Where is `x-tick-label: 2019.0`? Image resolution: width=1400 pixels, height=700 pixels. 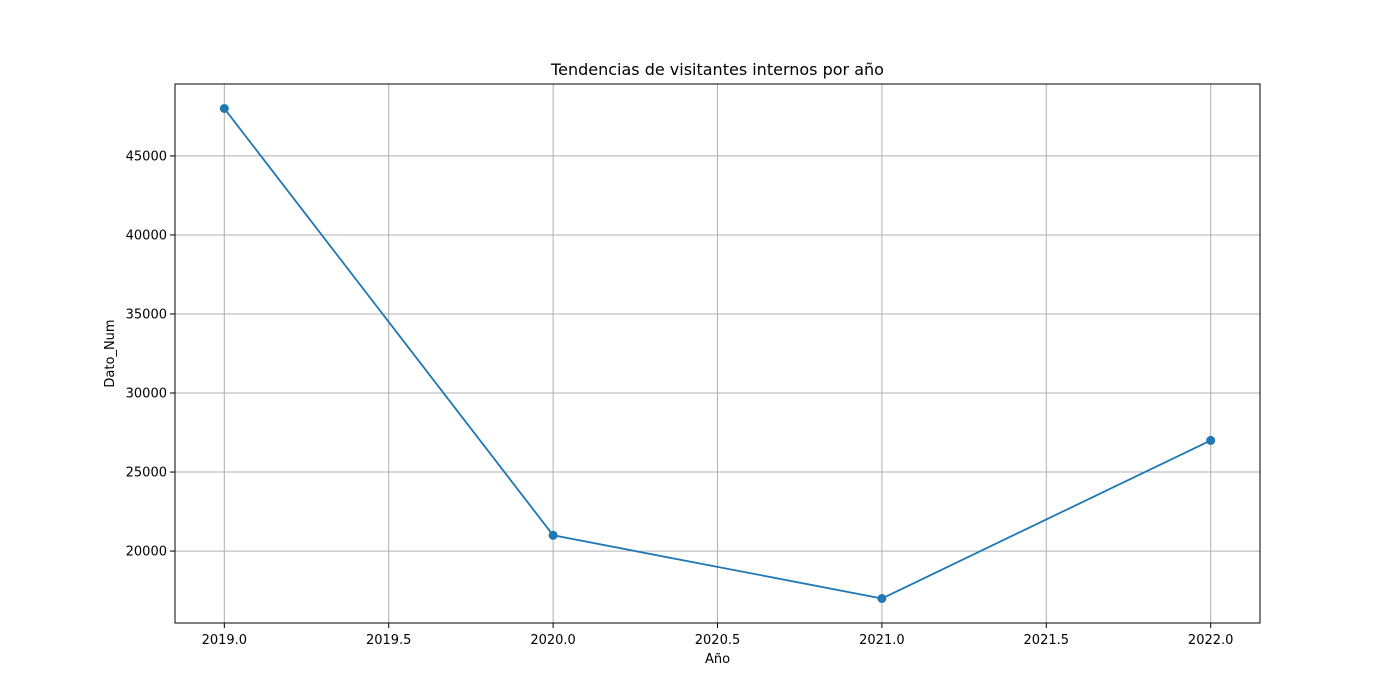
x-tick-label: 2019.0 is located at coordinates (225, 640).